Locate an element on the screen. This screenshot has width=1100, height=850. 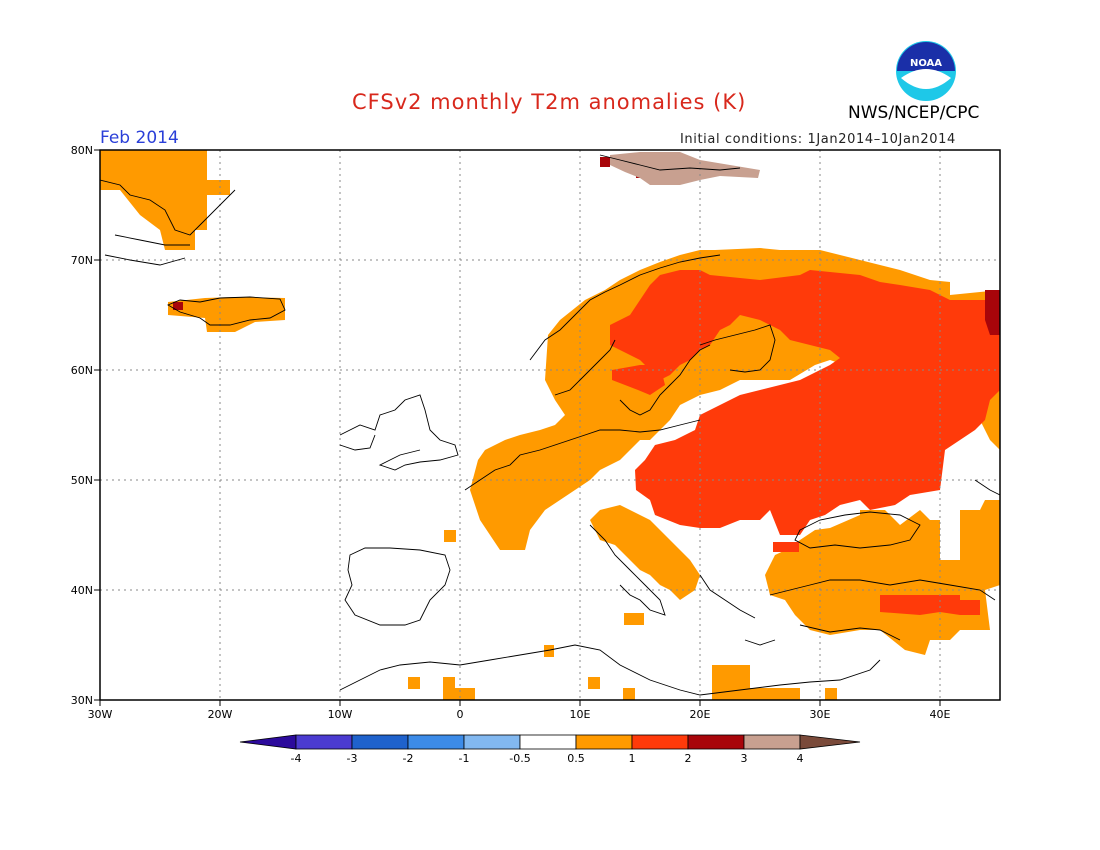
noaa-logo: NOAA is located at coordinates (926, 71).